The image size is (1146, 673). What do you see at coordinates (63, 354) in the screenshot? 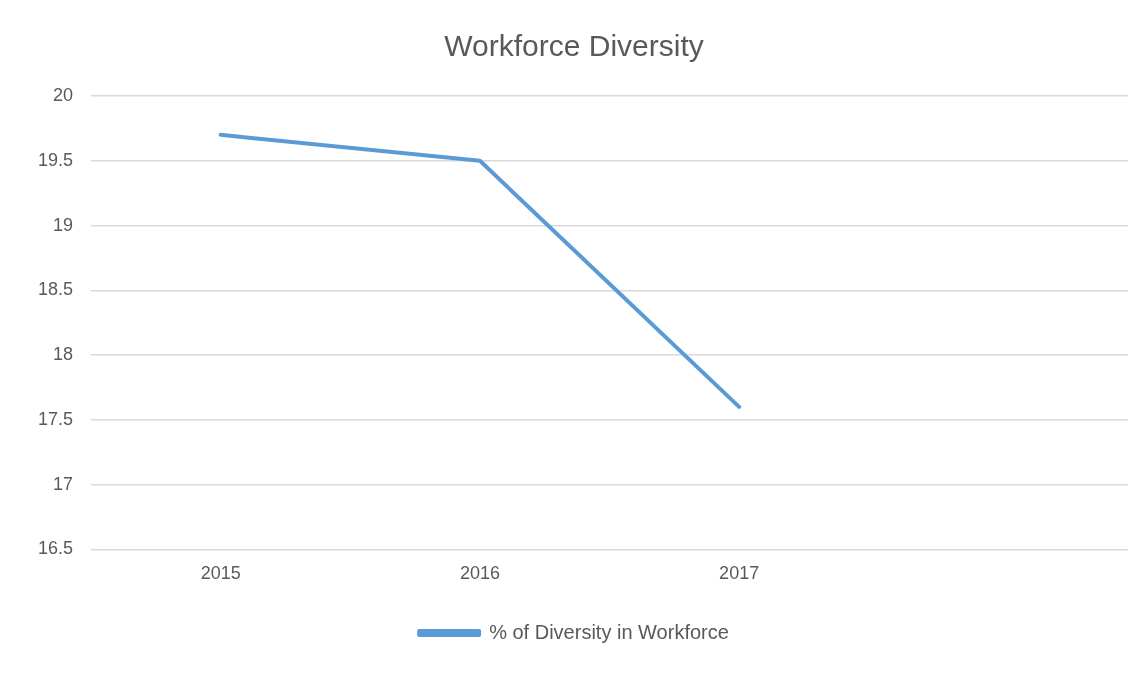
I see `y-tick-label: 18` at bounding box center [63, 354].